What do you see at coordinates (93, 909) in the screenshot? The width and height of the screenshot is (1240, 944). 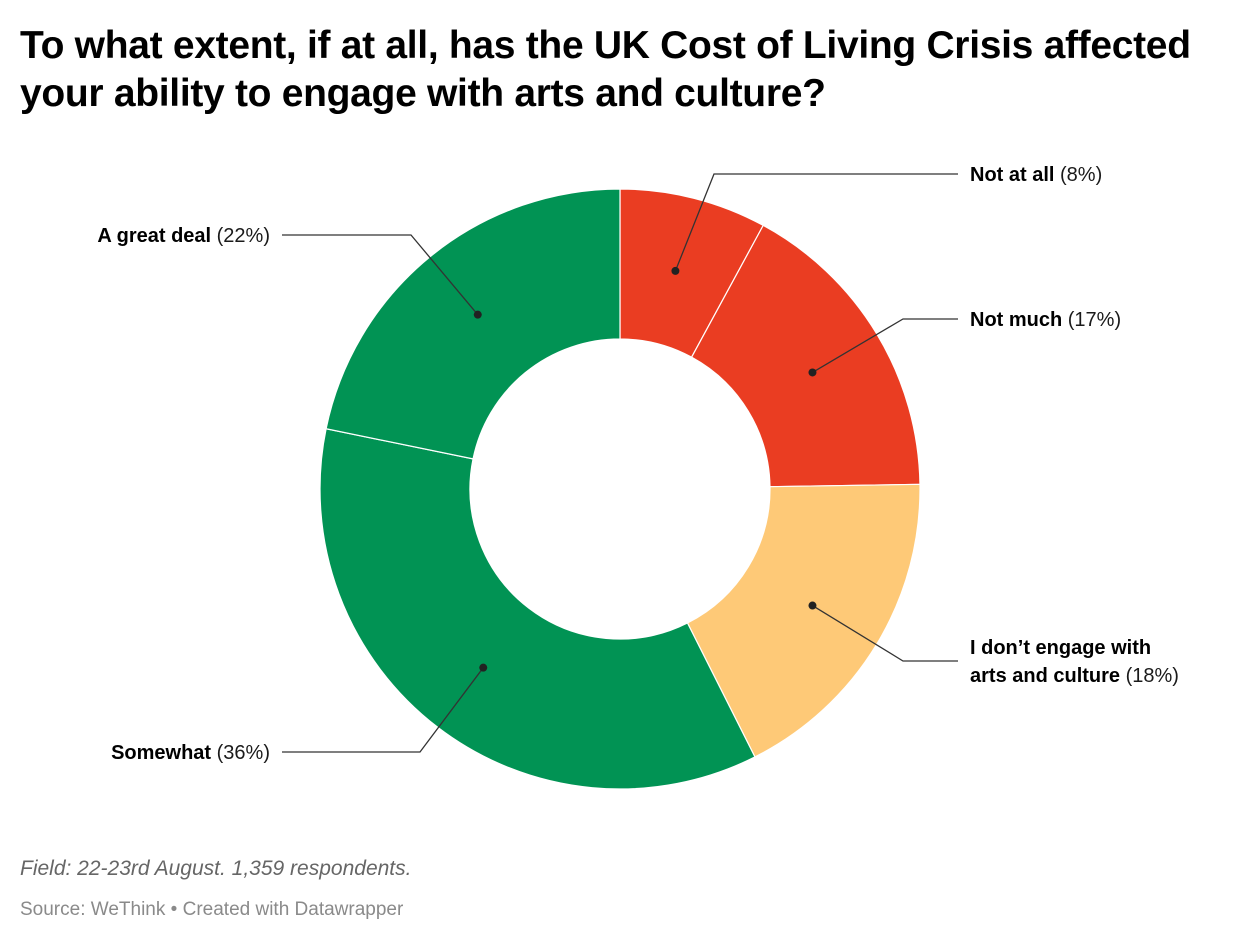 I see `source-label: Source: WeThink` at bounding box center [93, 909].